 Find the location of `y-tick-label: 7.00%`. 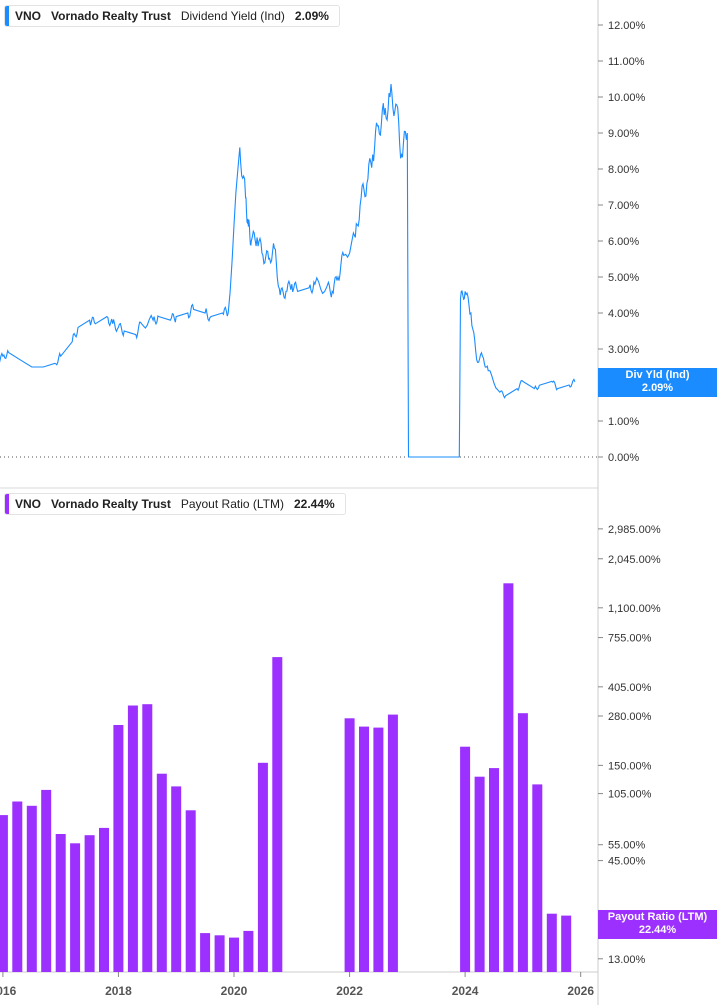

y-tick-label: 7.00% is located at coordinates (623, 206).